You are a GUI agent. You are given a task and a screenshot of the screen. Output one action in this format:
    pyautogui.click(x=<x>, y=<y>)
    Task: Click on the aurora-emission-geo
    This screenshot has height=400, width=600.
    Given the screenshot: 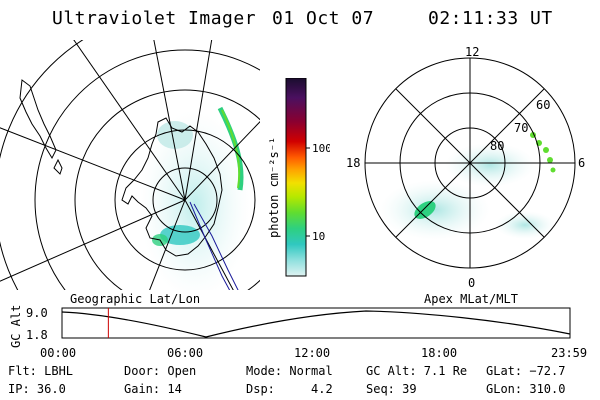 What is the action you would take?
    pyautogui.click(x=195, y=198)
    